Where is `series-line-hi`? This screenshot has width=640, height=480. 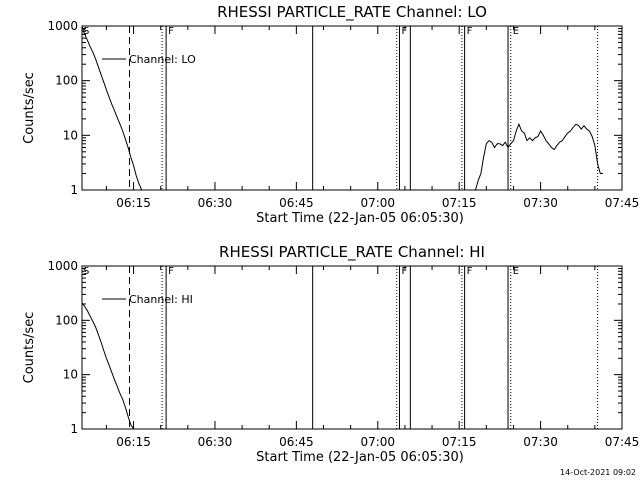 series-line-hi is located at coordinates (108, 366).